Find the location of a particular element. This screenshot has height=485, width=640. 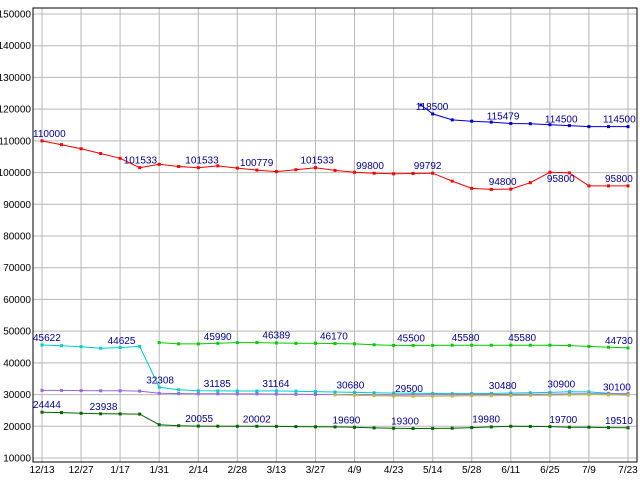

data-point-label: 46389 is located at coordinates (276, 336).